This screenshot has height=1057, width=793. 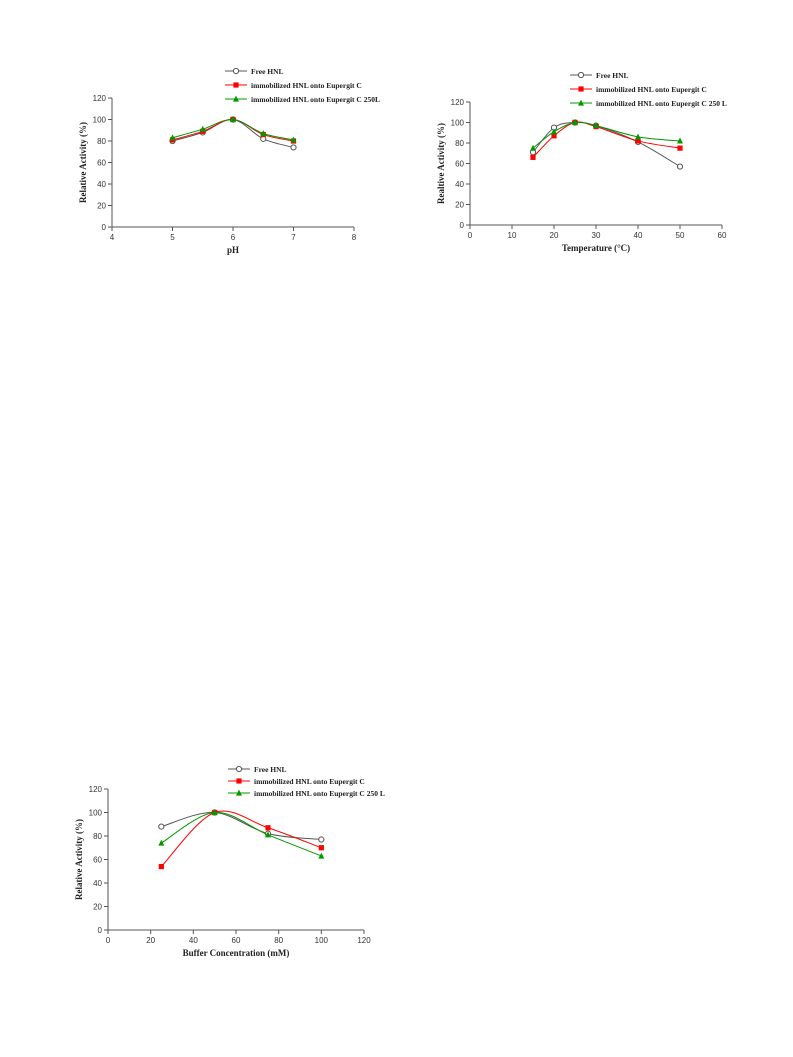 What do you see at coordinates (680, 235) in the screenshot?
I see `x-tick-label: 50` at bounding box center [680, 235].